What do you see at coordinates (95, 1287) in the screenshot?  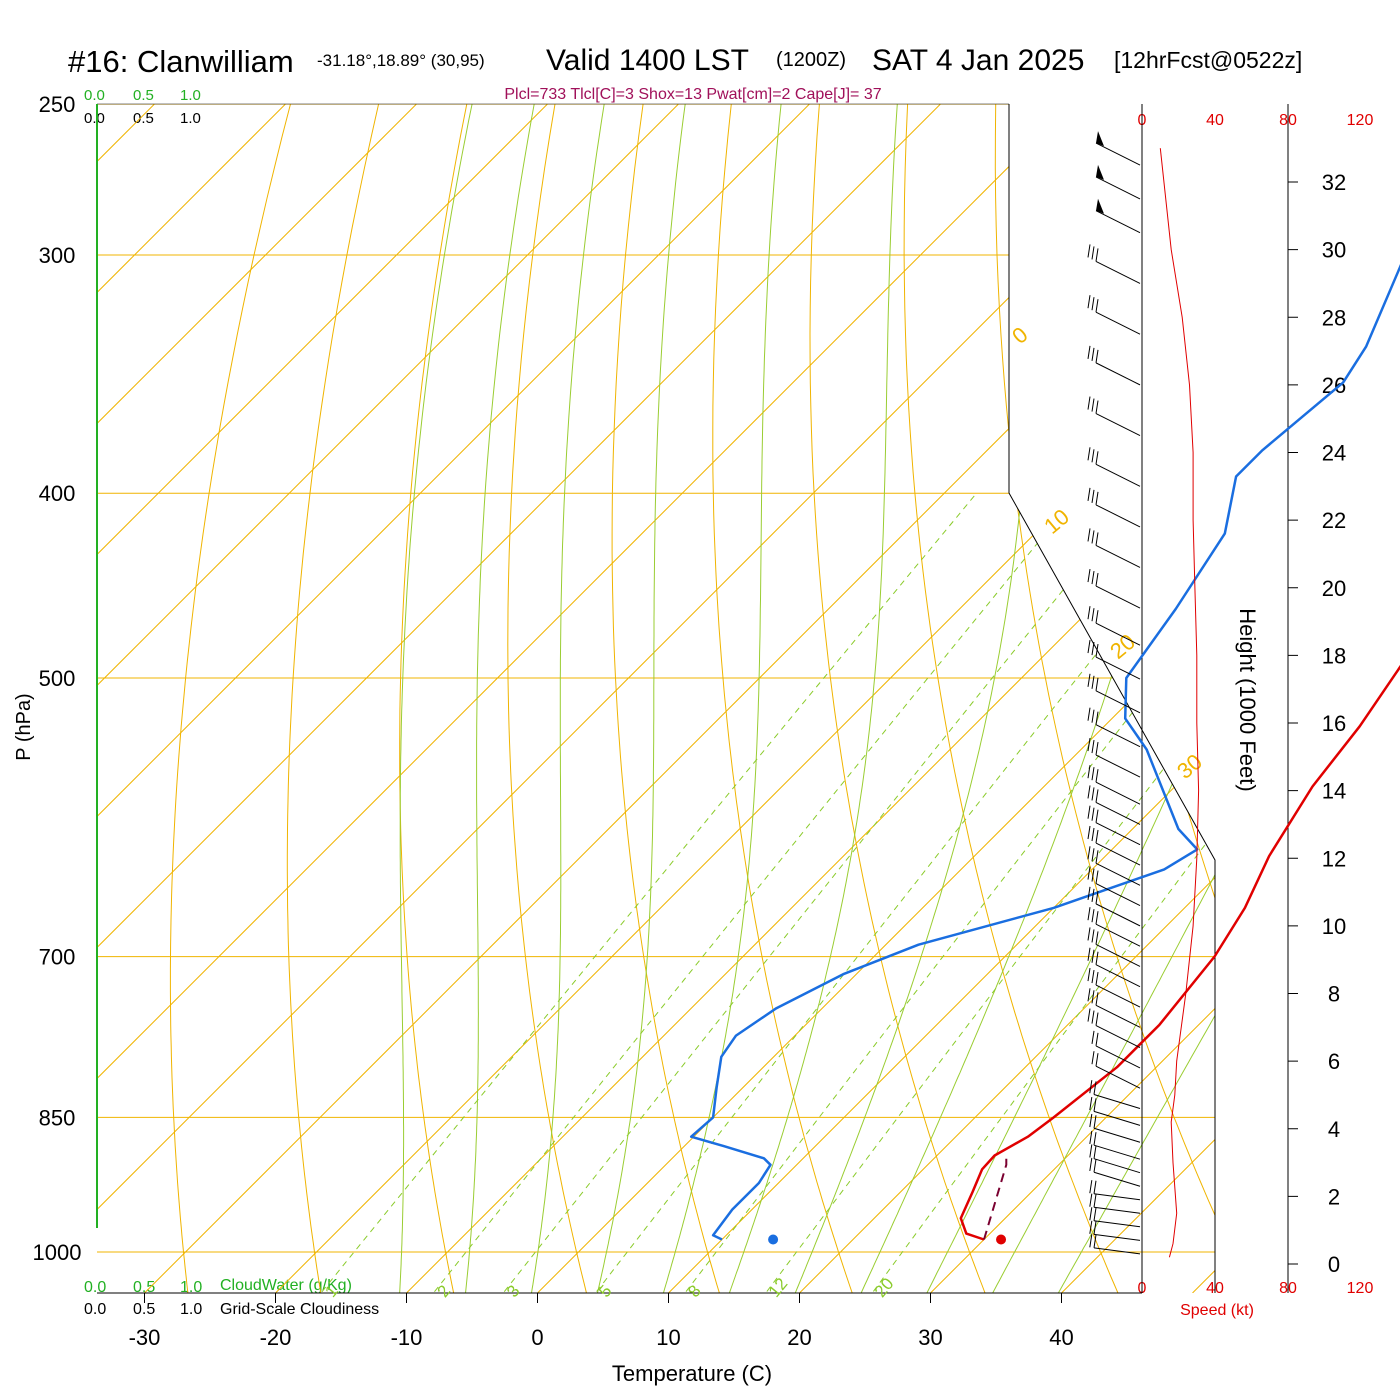 I see `bottom-cloudwater-tick: 0.0` at bounding box center [95, 1287].